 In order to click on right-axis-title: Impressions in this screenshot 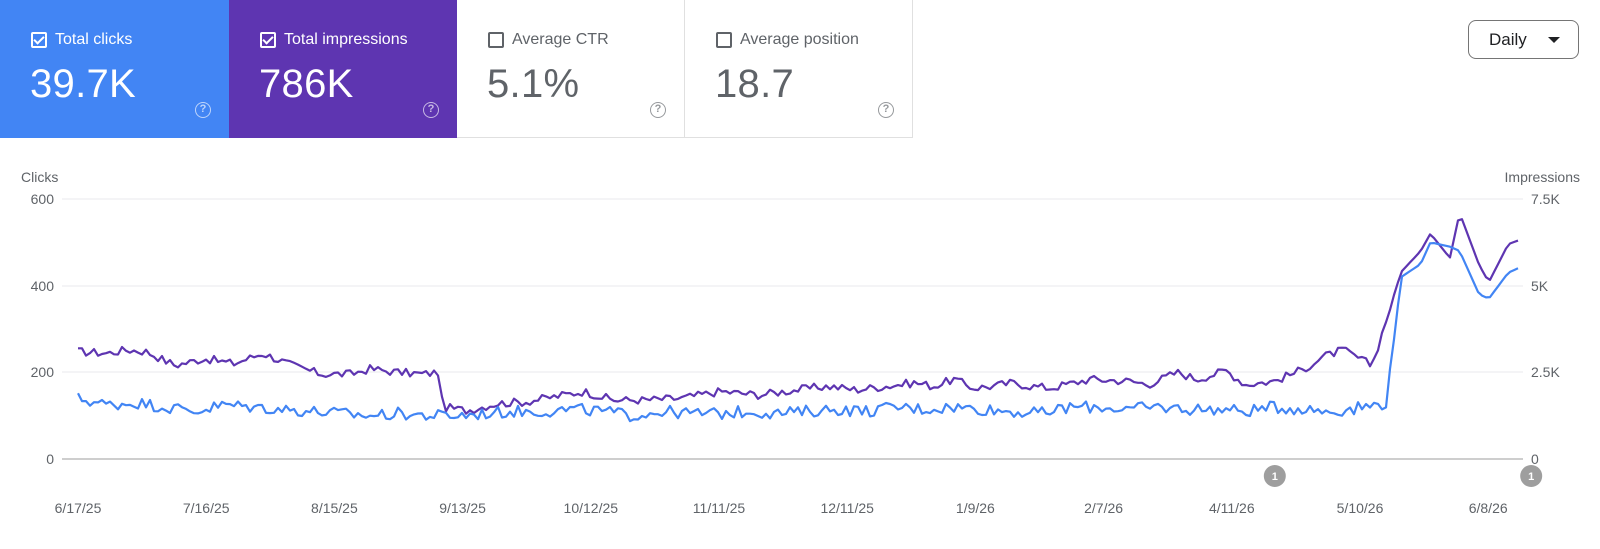, I will do `click(1542, 177)`.